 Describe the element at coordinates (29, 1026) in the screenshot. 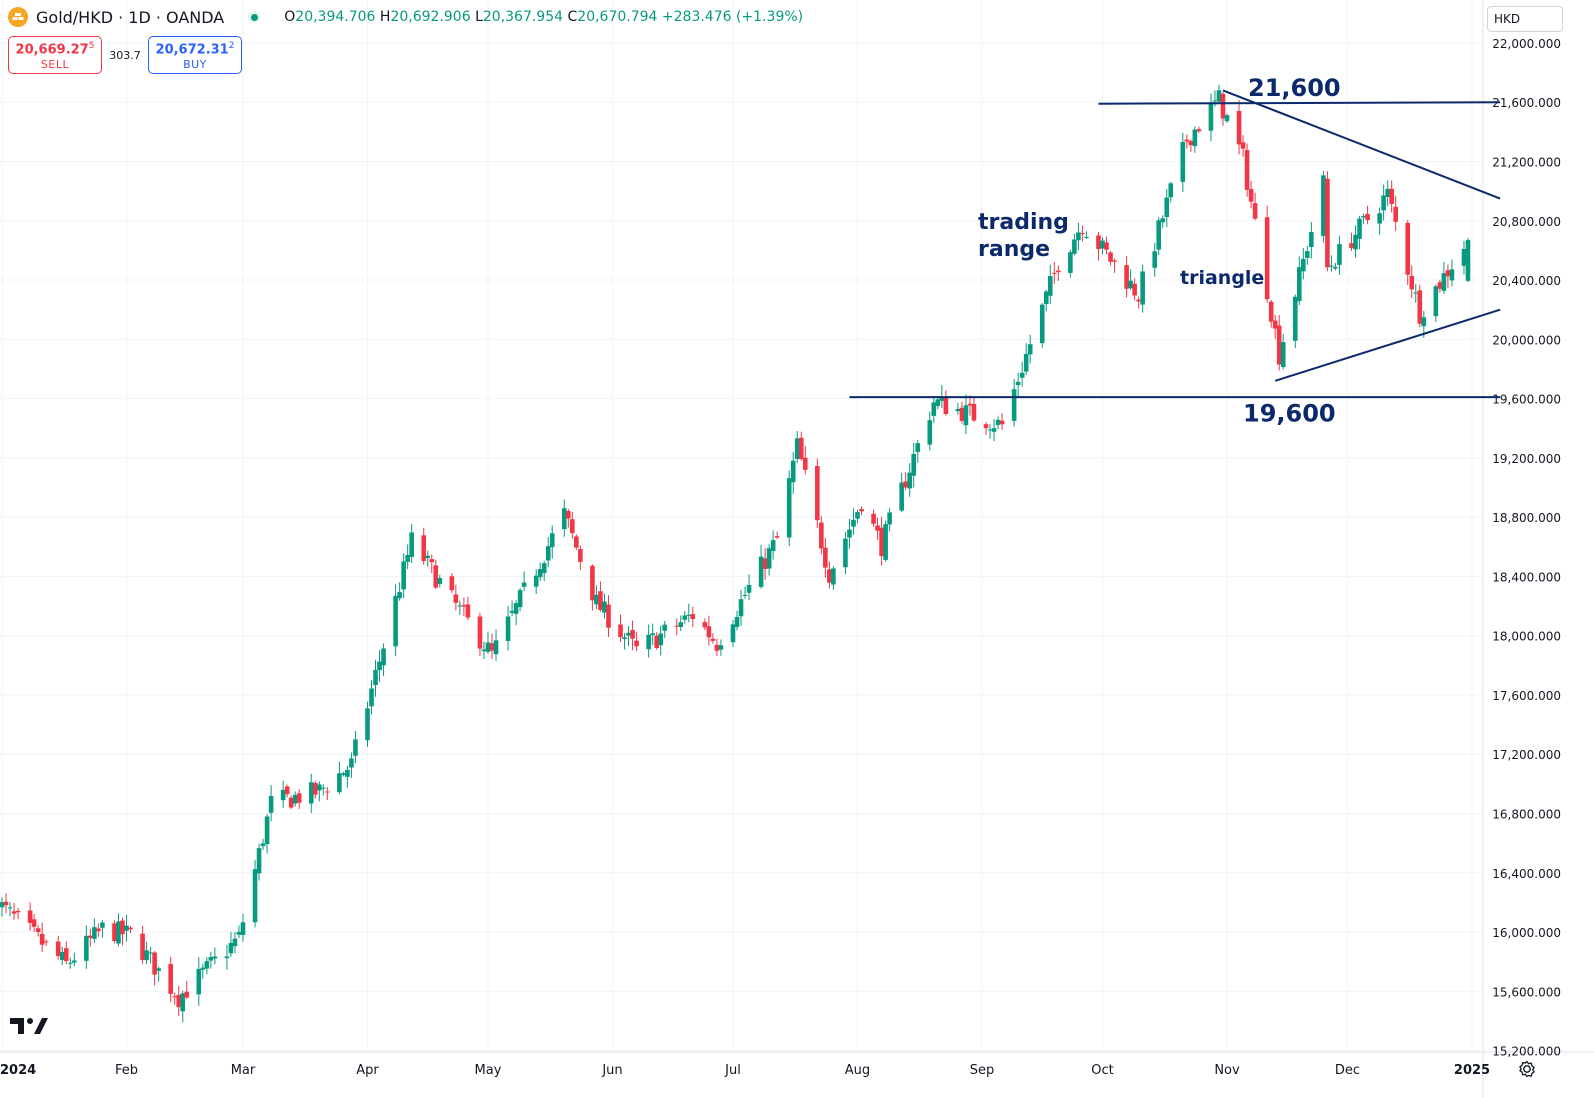

I see `tradingview-logo-icon` at that location.